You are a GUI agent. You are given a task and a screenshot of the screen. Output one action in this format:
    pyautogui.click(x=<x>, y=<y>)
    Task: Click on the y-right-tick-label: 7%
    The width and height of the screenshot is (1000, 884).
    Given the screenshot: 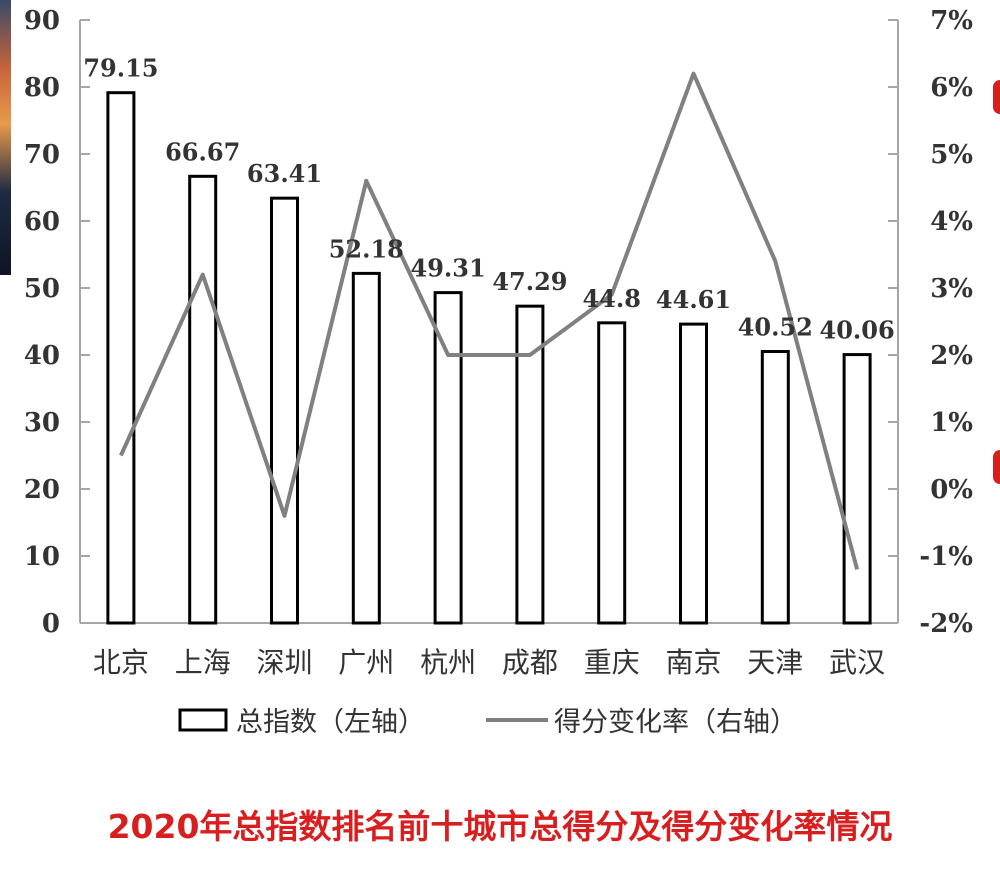 What is the action you would take?
    pyautogui.click(x=951, y=21)
    